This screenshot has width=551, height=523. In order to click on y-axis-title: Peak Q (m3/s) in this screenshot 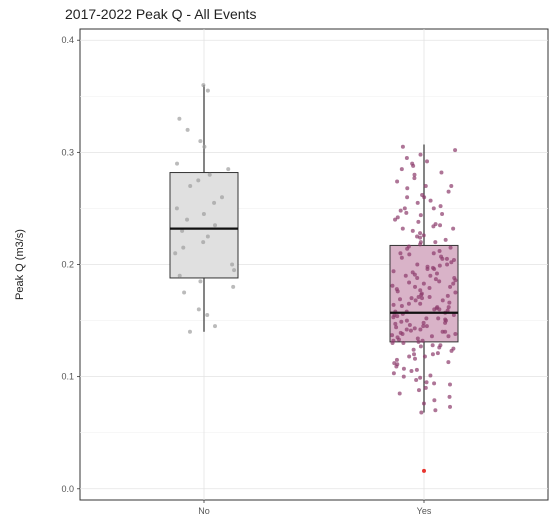, I will do `click(20, 264)`.